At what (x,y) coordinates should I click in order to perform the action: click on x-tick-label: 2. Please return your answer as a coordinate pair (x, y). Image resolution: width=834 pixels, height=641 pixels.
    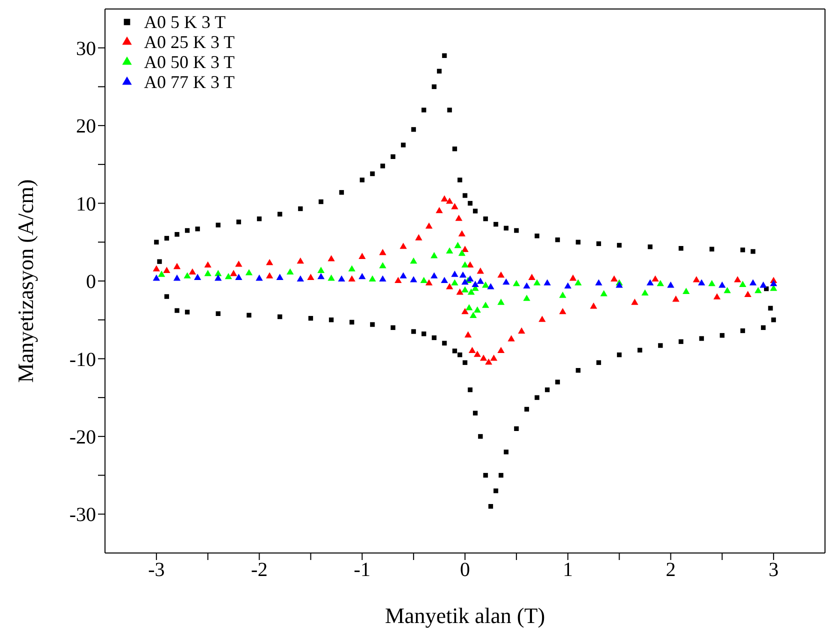
    Looking at the image, I should click on (671, 570).